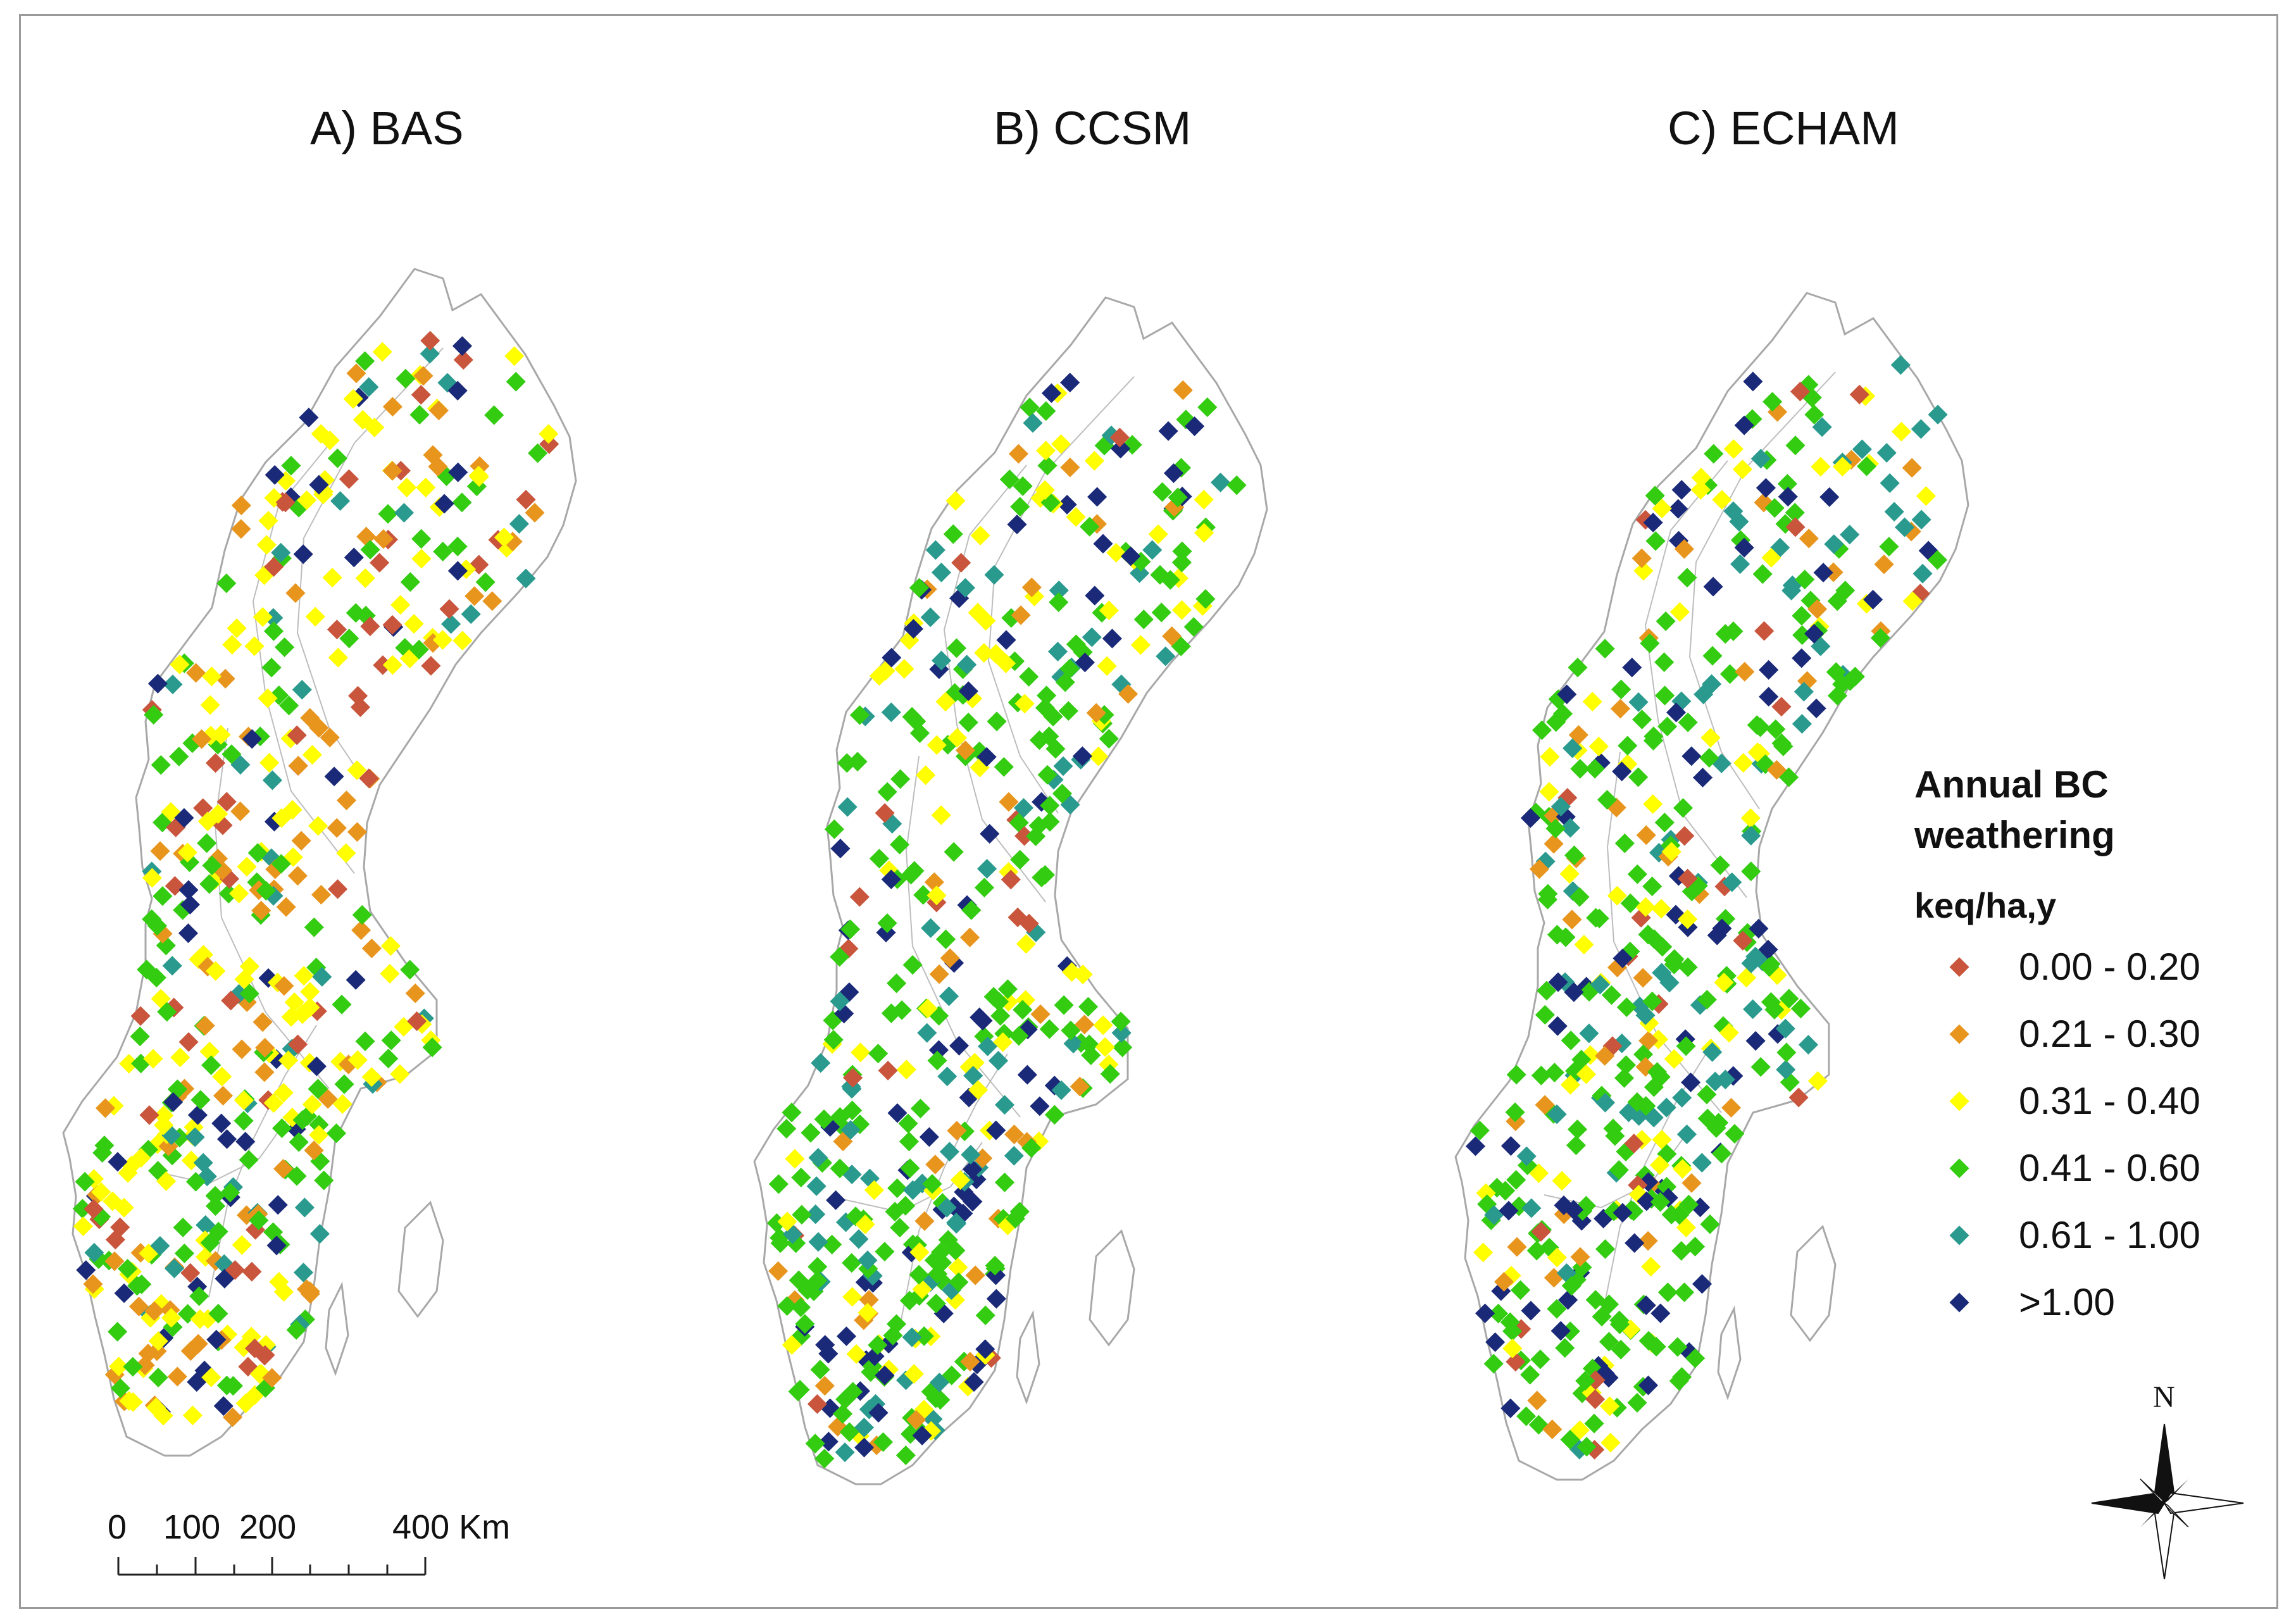 The height and width of the screenshot is (1624, 2296). What do you see at coordinates (1061, 595) in the screenshot?
I see `region-boundary` at bounding box center [1061, 595].